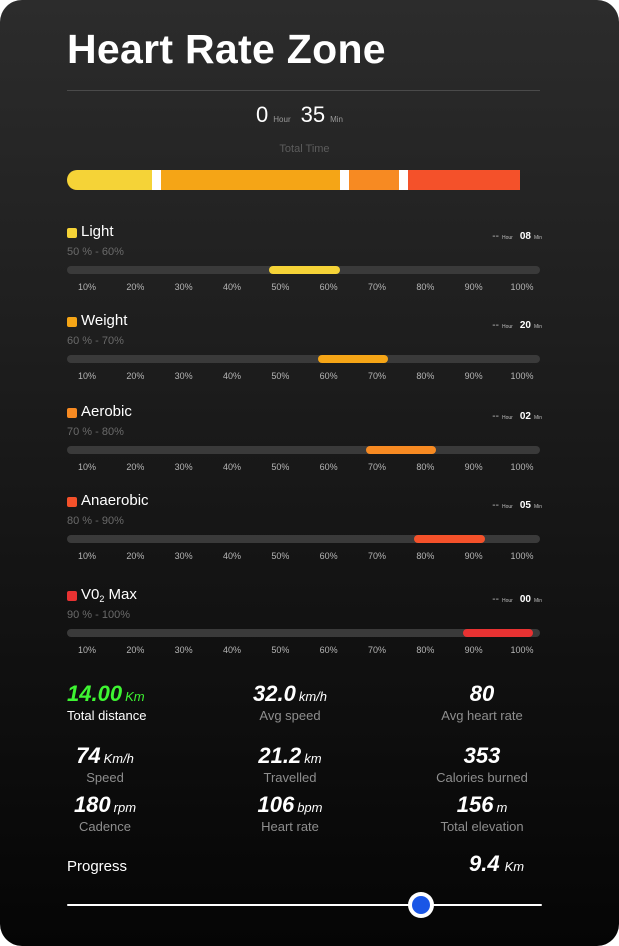 The image size is (619, 946). Describe the element at coordinates (88, 755) in the screenshot. I see `speed-value: 74` at that location.